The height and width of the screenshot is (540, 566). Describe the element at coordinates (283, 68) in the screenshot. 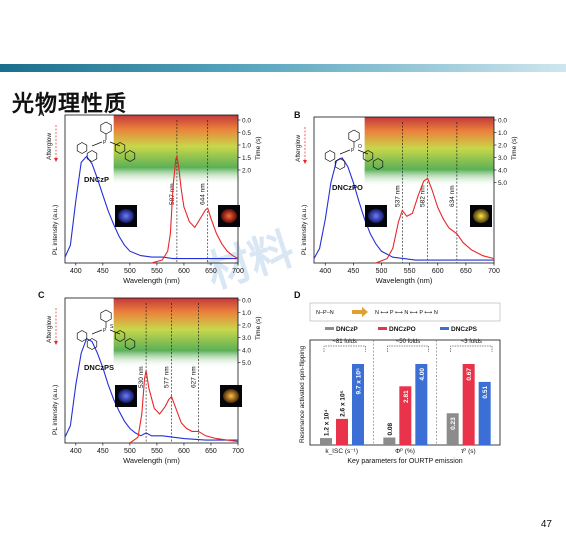

I see `top-accent-bar` at that location.